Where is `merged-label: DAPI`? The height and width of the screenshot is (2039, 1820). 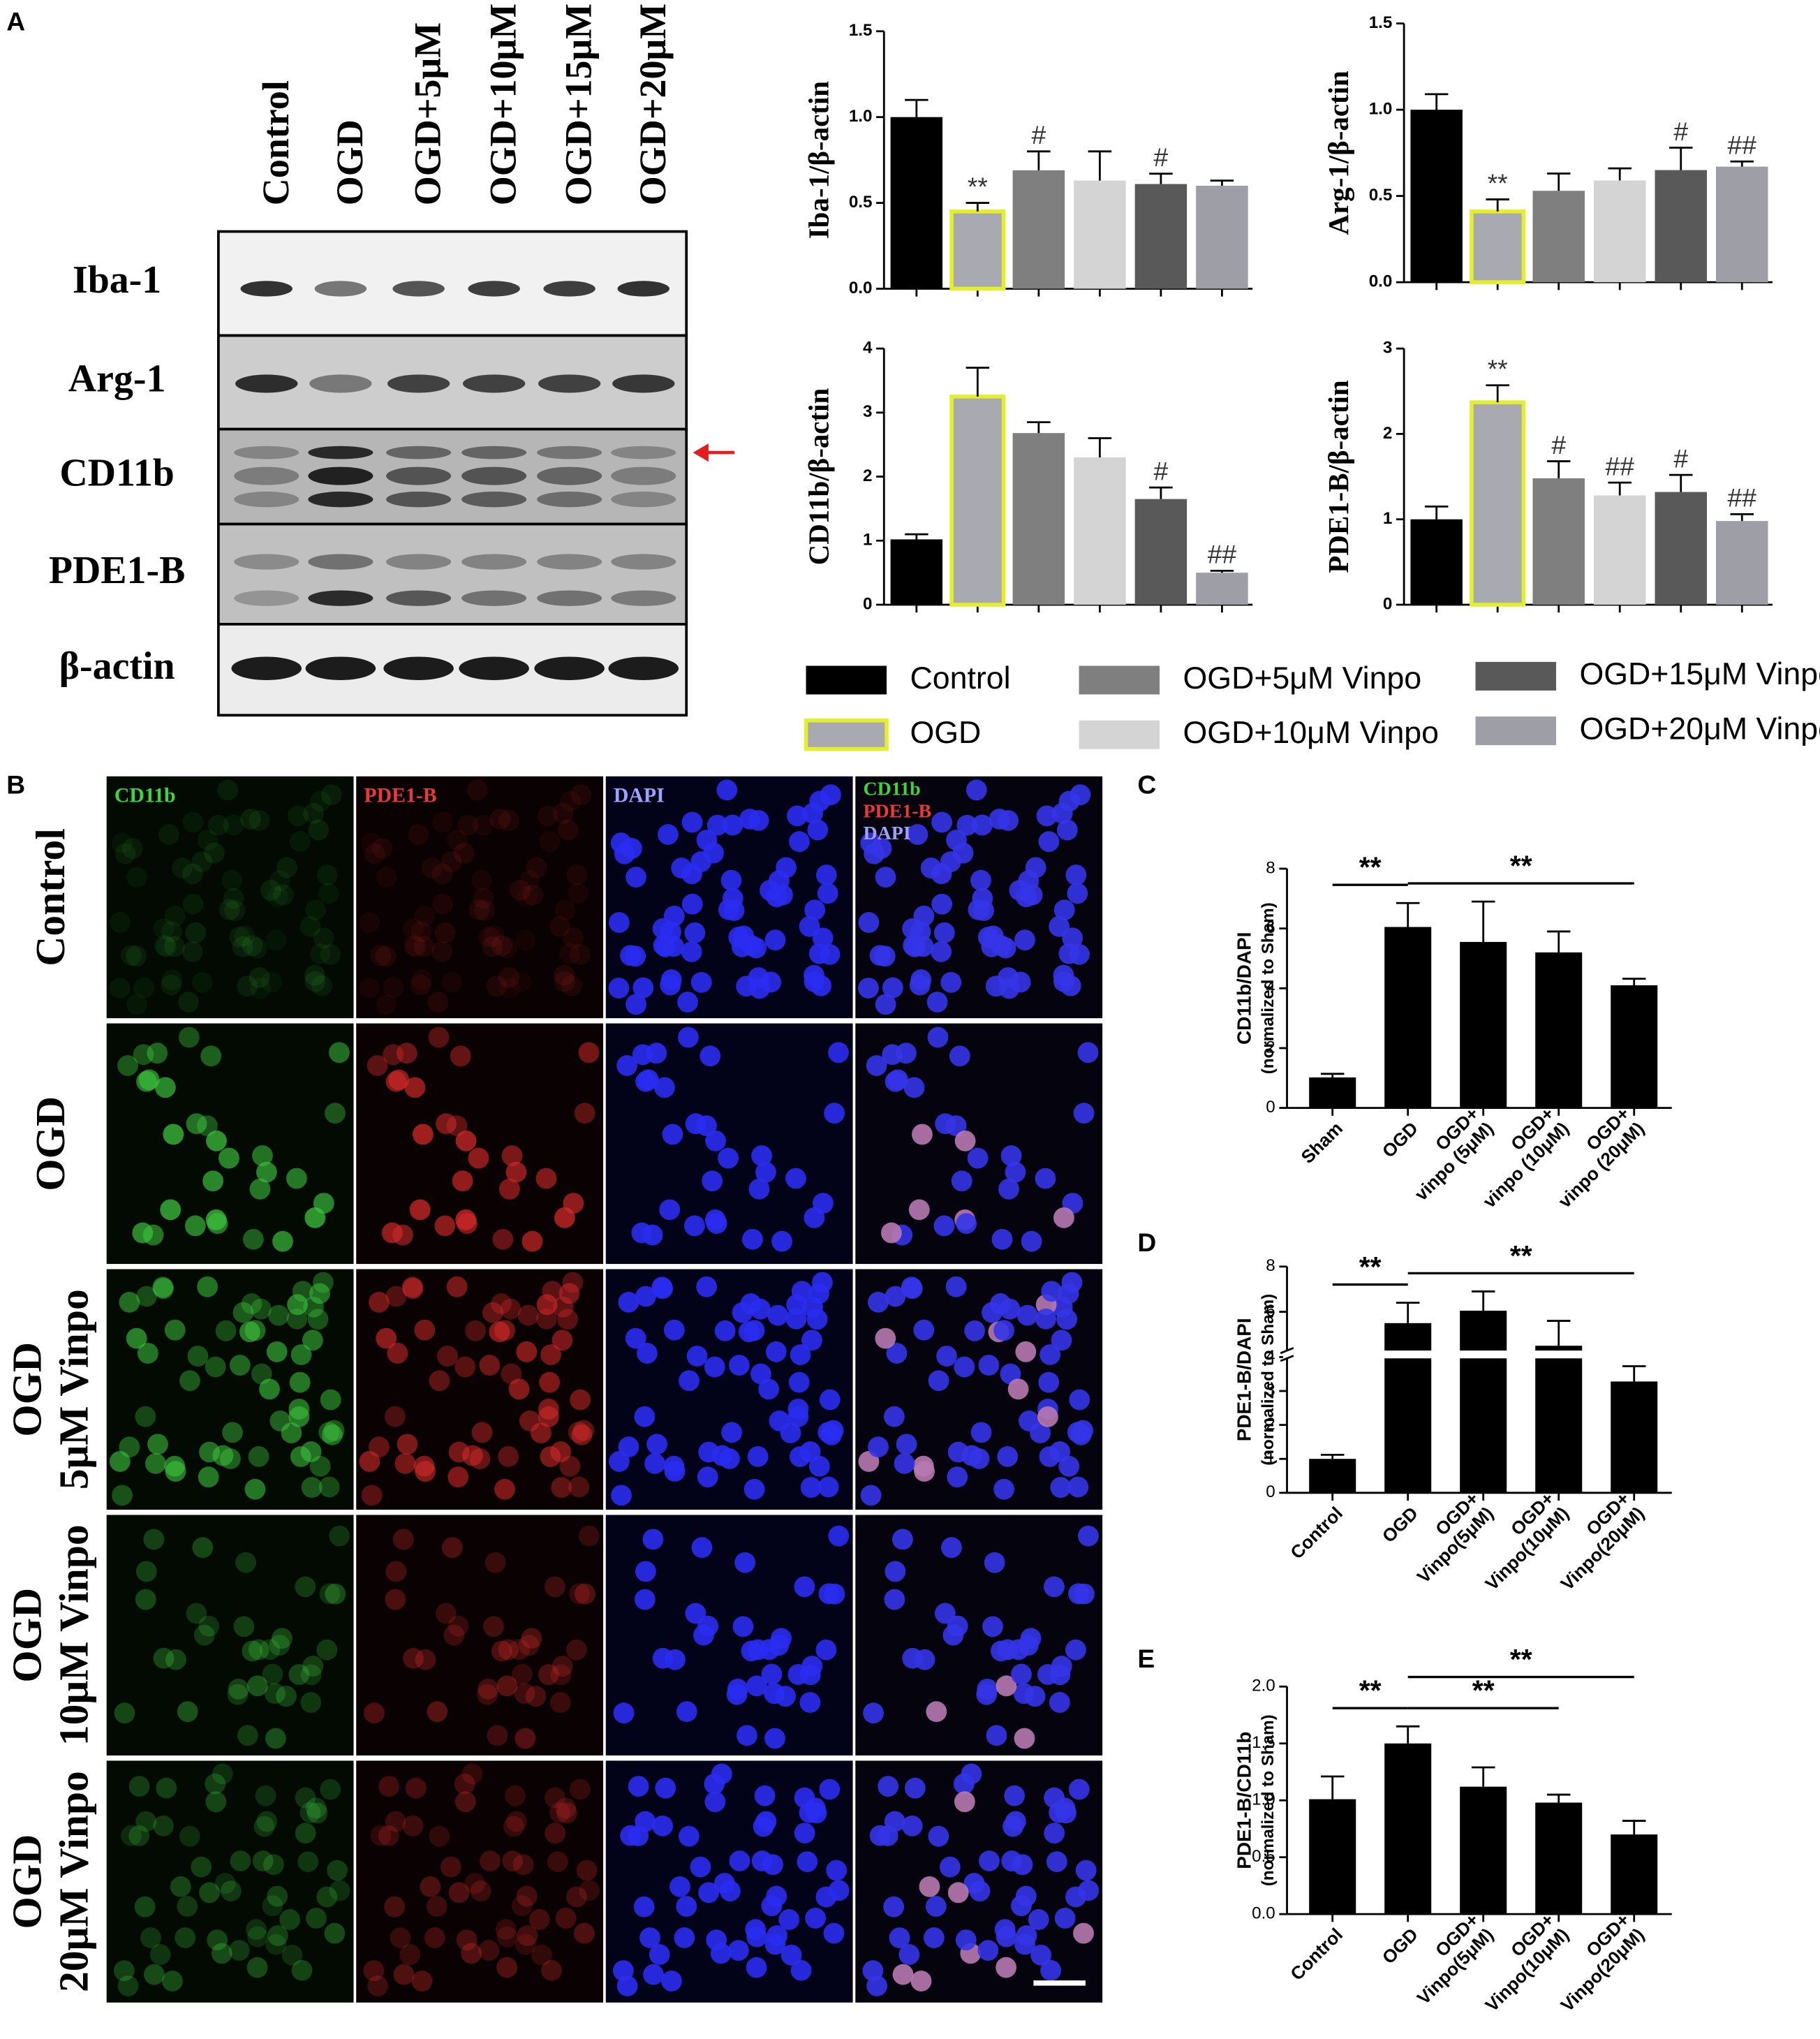
merged-label: DAPI is located at coordinates (886, 833).